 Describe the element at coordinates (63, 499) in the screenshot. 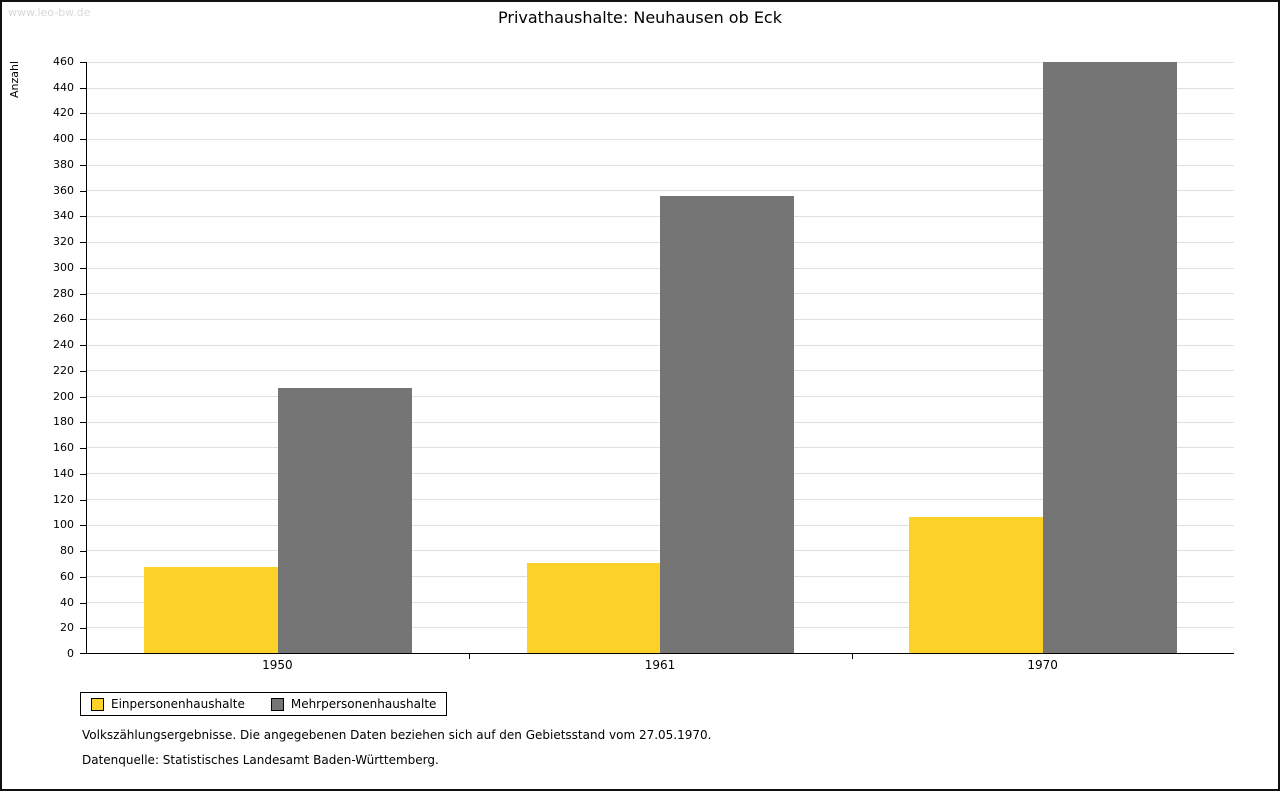

I see `y-tick-label: 120` at that location.